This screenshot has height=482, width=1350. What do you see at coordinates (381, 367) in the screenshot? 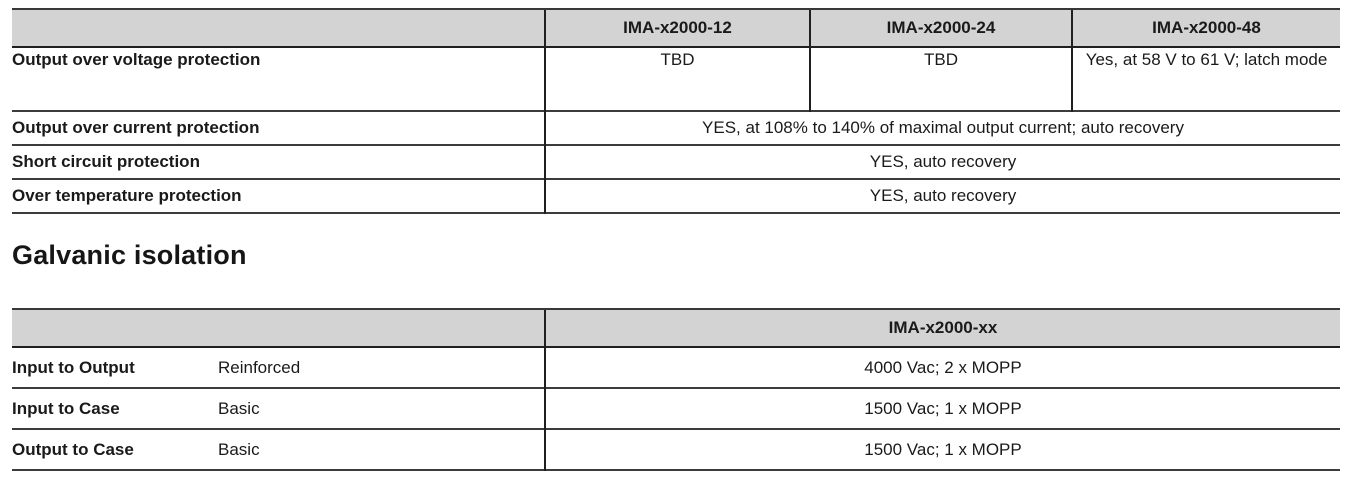
I see `isolation-class-cell: Reinforced` at bounding box center [381, 367].